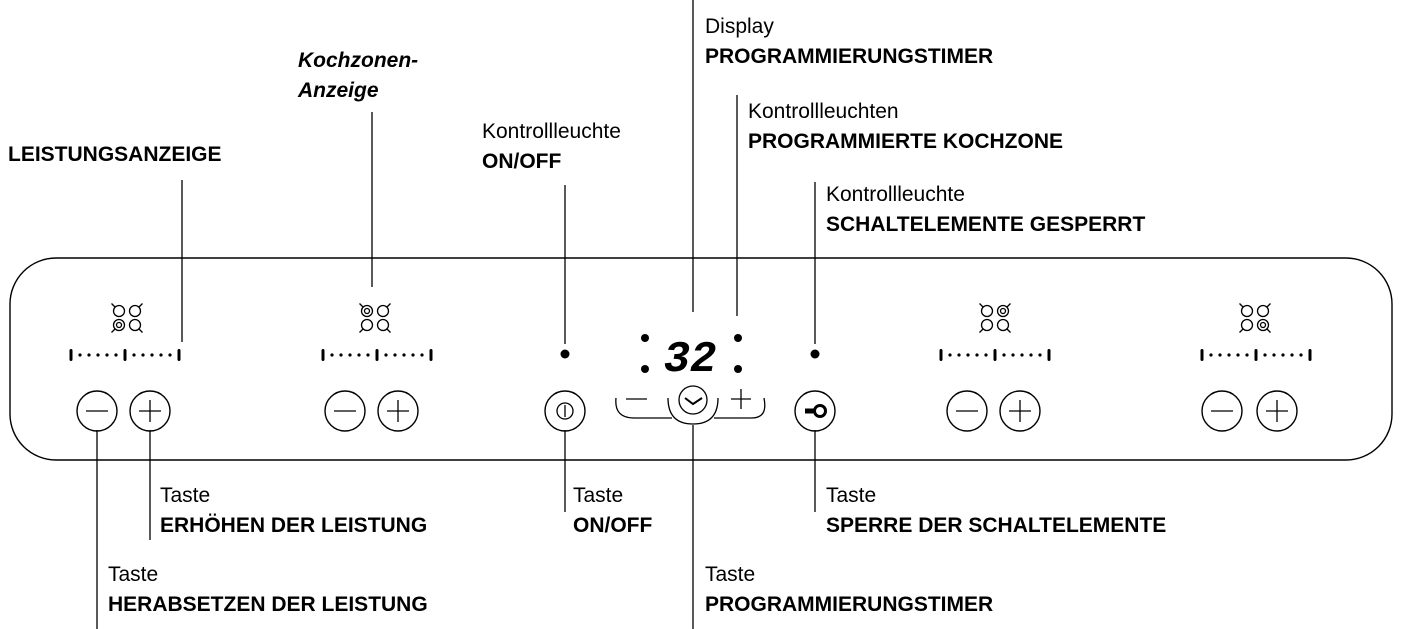 The width and height of the screenshot is (1401, 629). I want to click on label-taste-timer: Taste PROGRAMMIERUNGSTIMER, so click(849, 590).